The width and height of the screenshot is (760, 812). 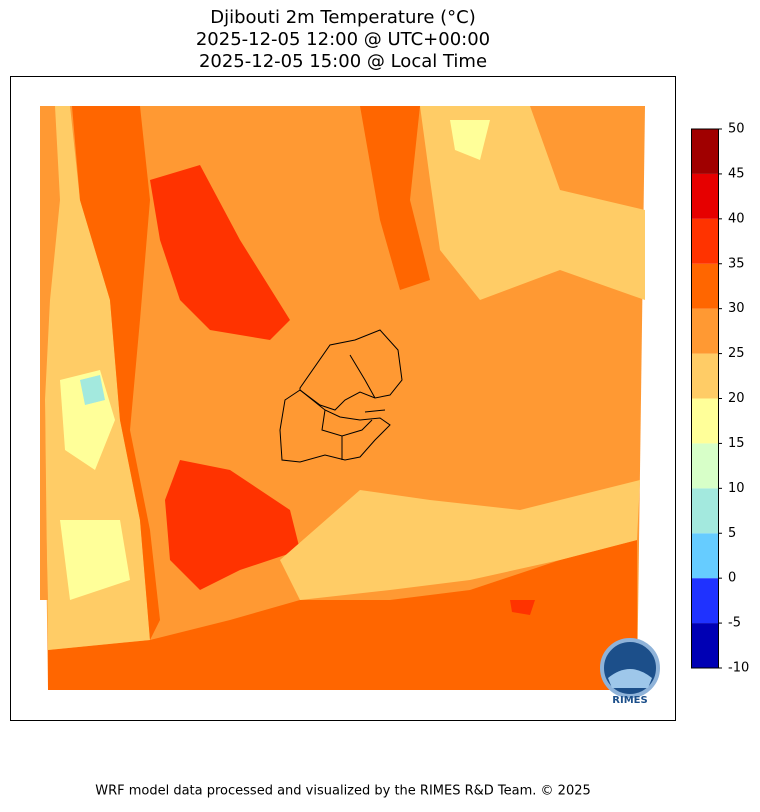 I want to click on colorbar: -10 -5 0 5 10 15 20 25 30 35 40 45 50, so click(x=720, y=399).